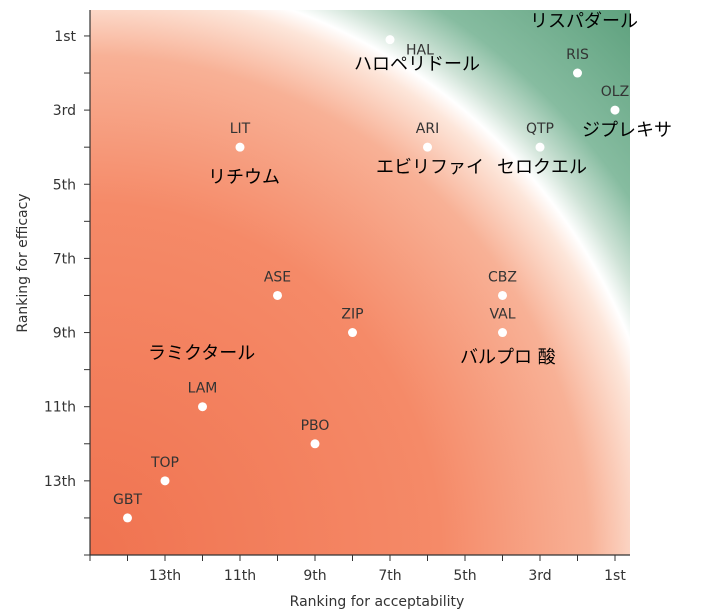 This screenshot has width=711, height=615. What do you see at coordinates (165, 576) in the screenshot?
I see `x-tick-label: 13th` at bounding box center [165, 576].